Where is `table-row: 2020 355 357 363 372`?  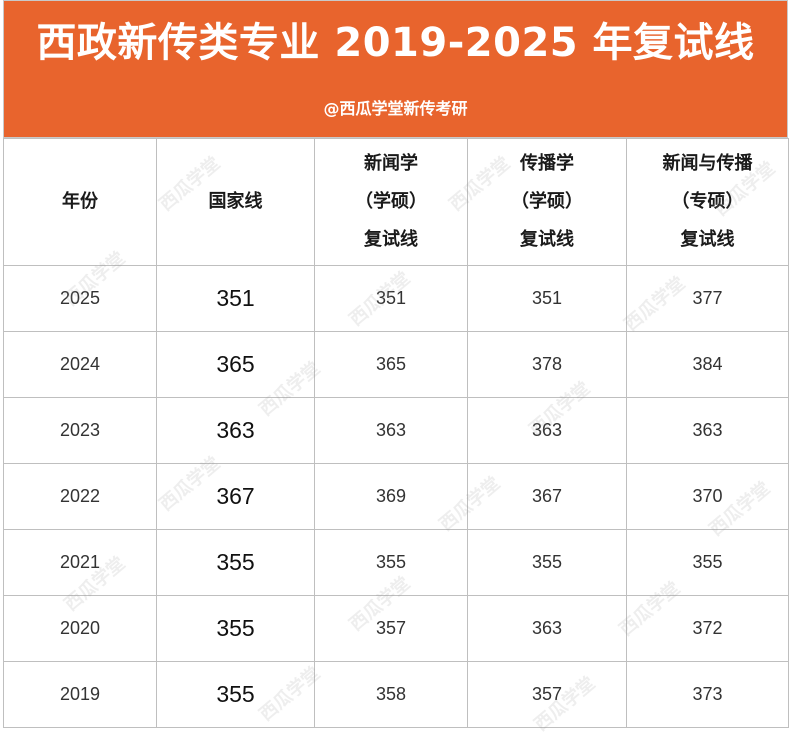
table-row: 2020 355 357 363 372 is located at coordinates (396, 628).